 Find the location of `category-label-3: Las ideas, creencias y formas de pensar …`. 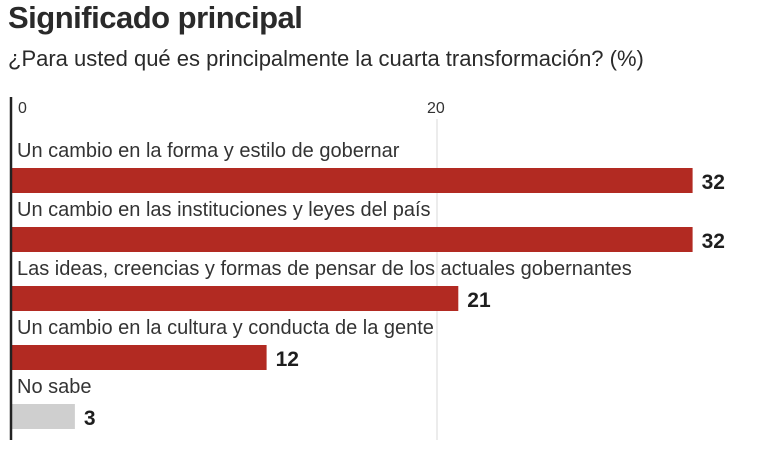

category-label-3: Las ideas, creencias y formas de pensar … is located at coordinates (324, 269).